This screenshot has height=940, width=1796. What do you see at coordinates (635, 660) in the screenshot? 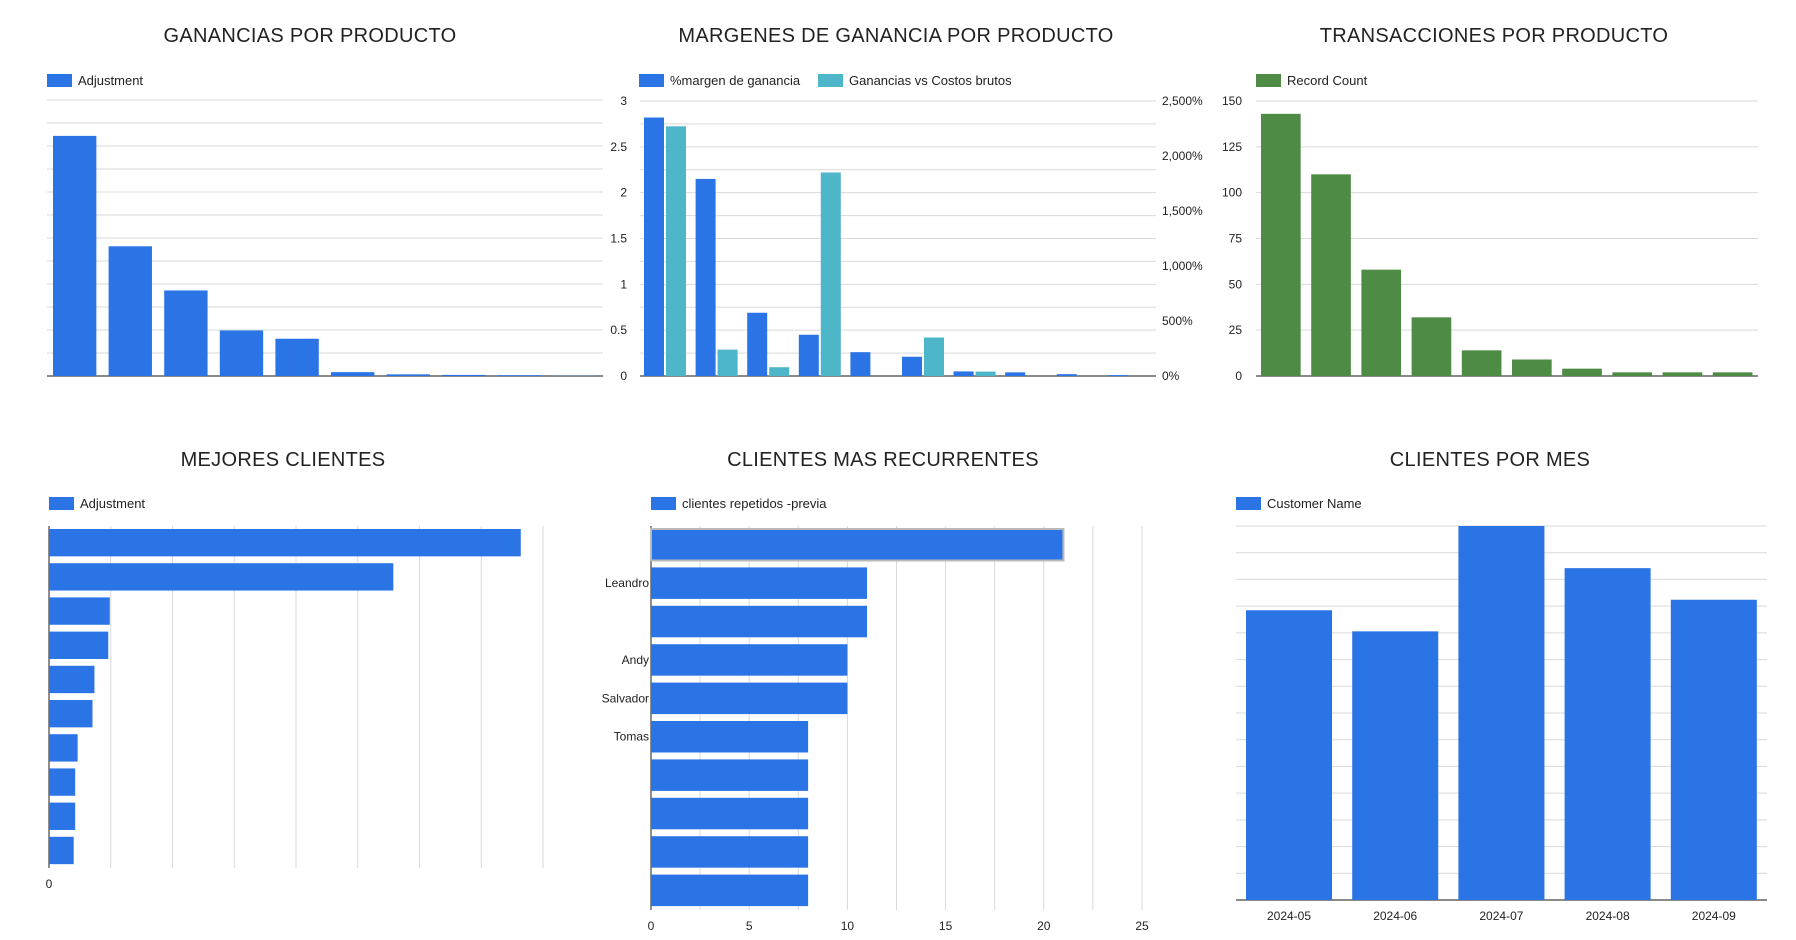
I see `y-tick-label: Andy` at bounding box center [635, 660].